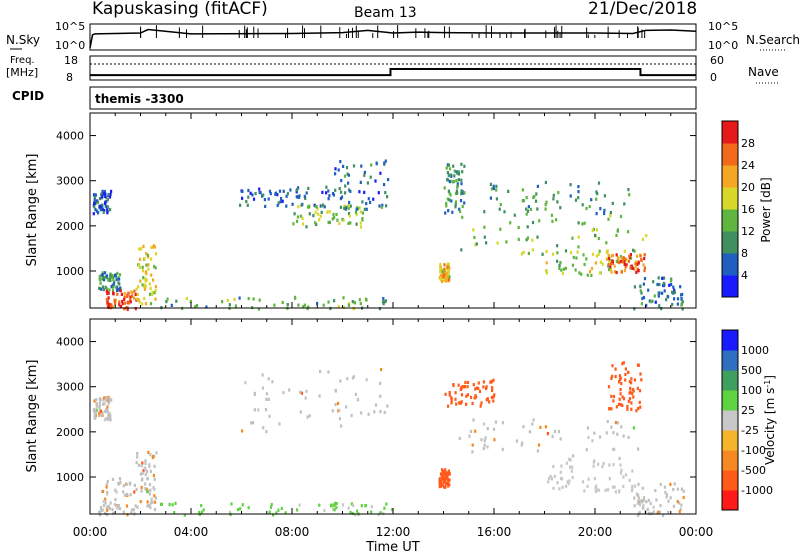  I want to click on nave-label: Nave, so click(763, 72).